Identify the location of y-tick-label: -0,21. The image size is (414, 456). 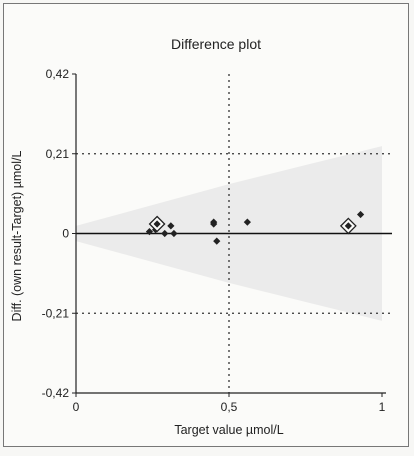
(56, 313).